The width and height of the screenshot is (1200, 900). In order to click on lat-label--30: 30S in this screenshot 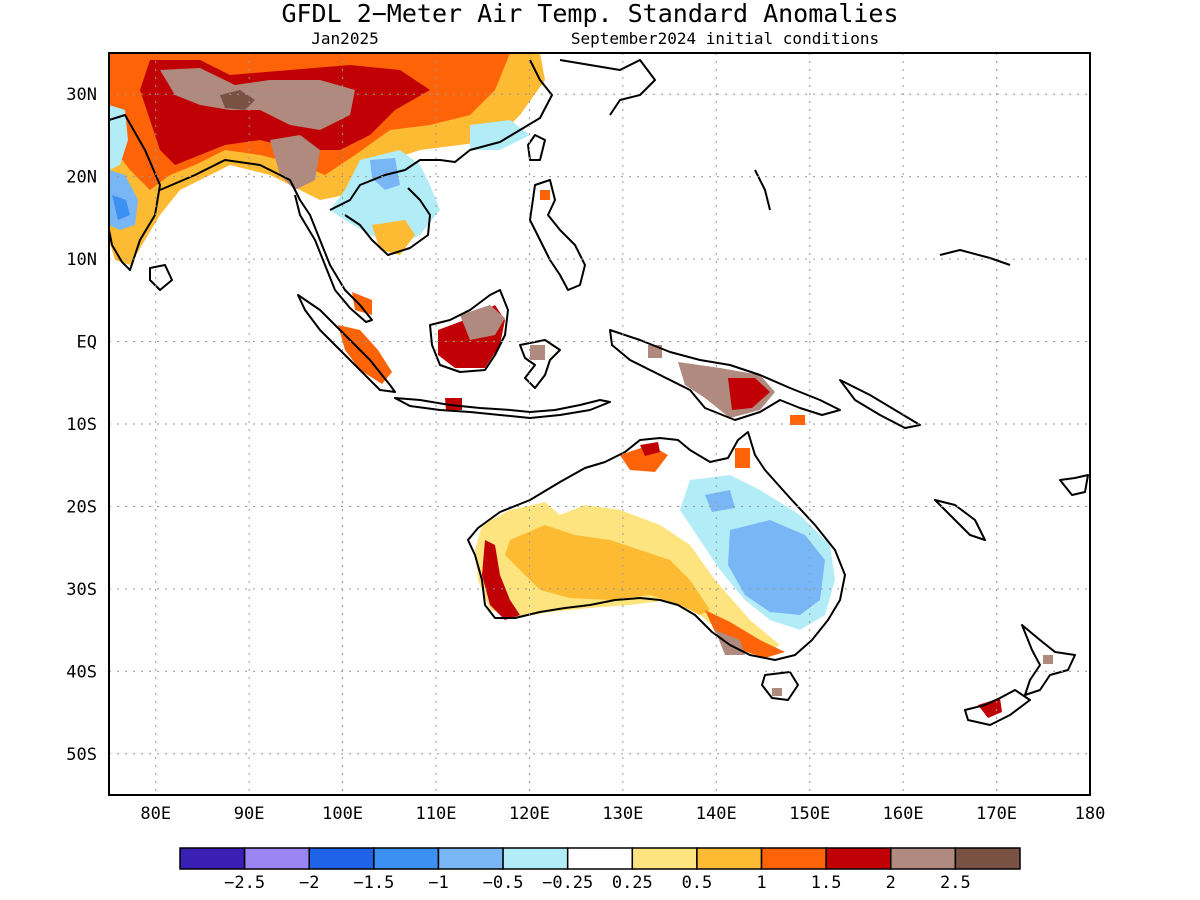, I will do `click(81, 590)`.